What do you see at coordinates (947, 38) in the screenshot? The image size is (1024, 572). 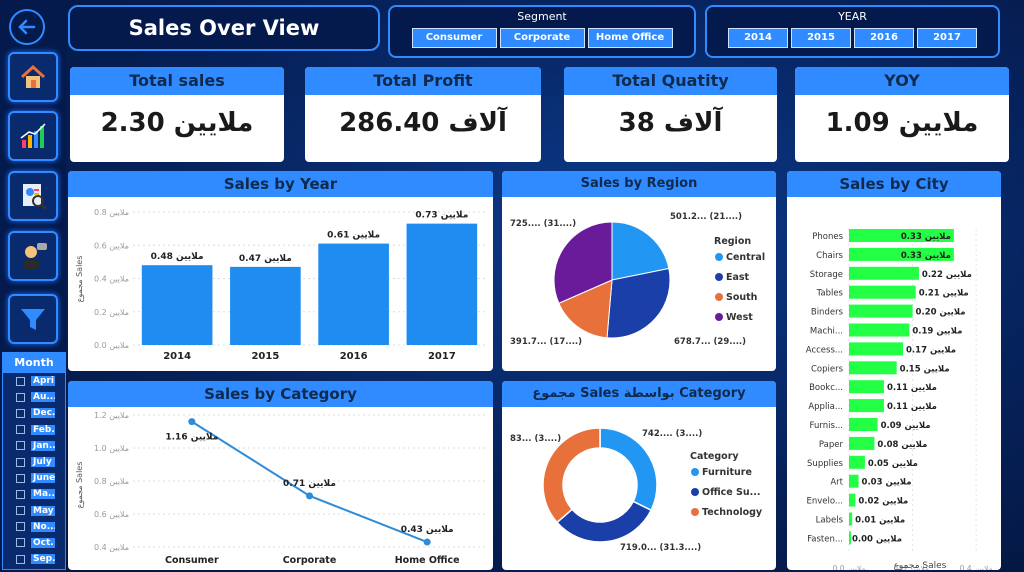 I see `year-2017-button: 2017` at bounding box center [947, 38].